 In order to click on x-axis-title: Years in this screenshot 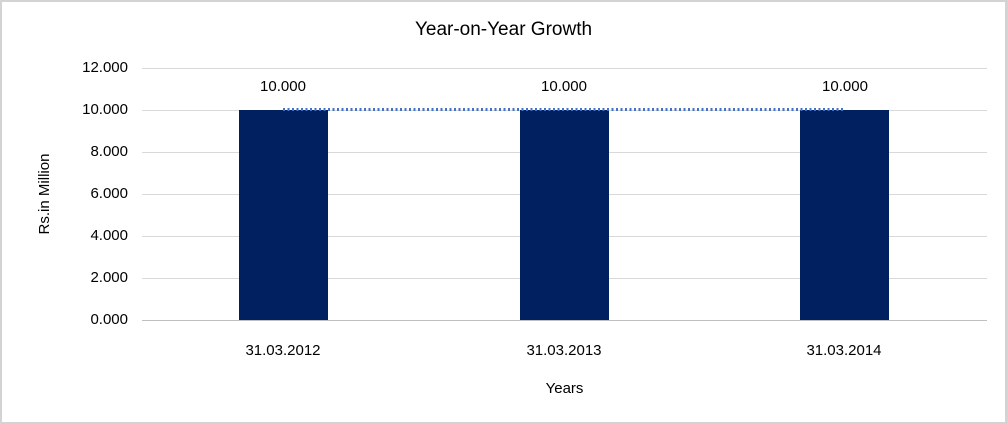, I will do `click(564, 388)`.